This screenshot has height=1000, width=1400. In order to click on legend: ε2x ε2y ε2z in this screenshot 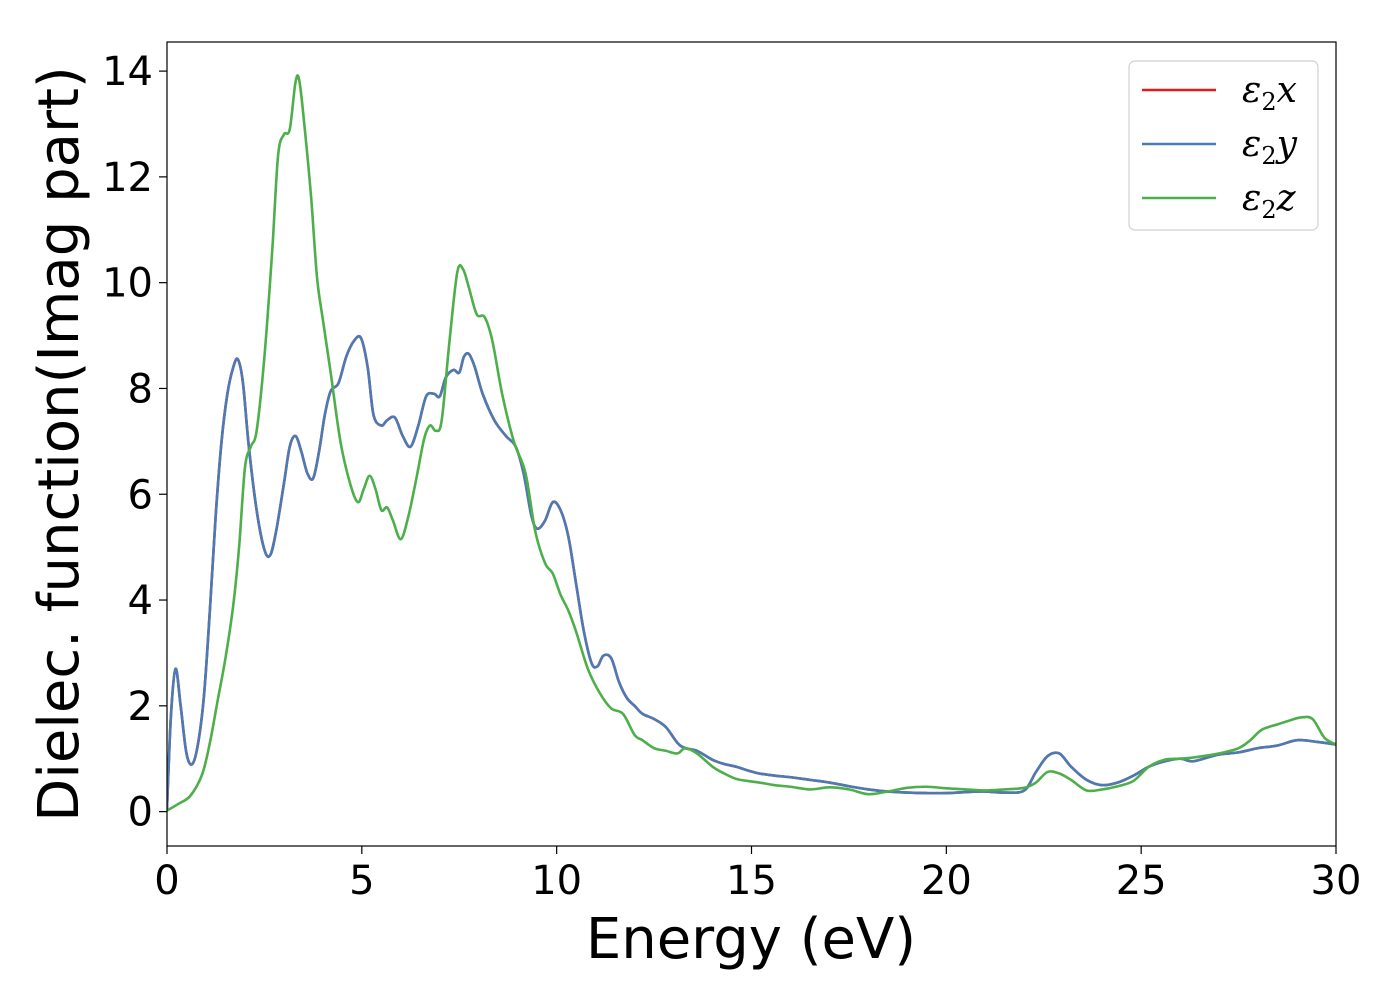, I will do `click(1223, 145)`.